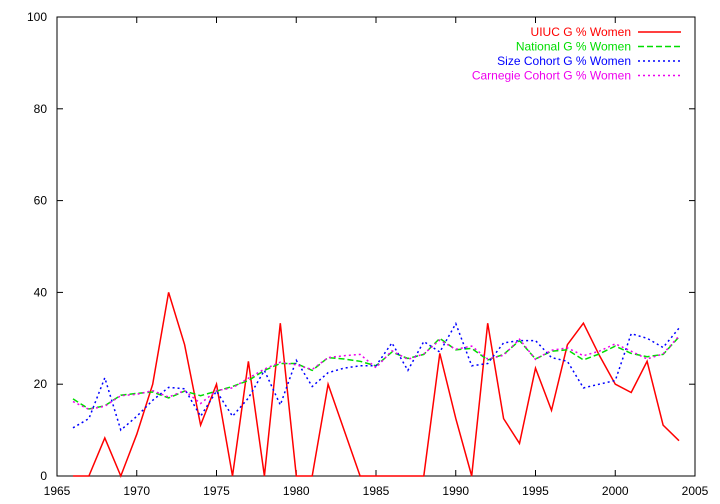  I want to click on x-tick-label: 1990, so click(455, 491).